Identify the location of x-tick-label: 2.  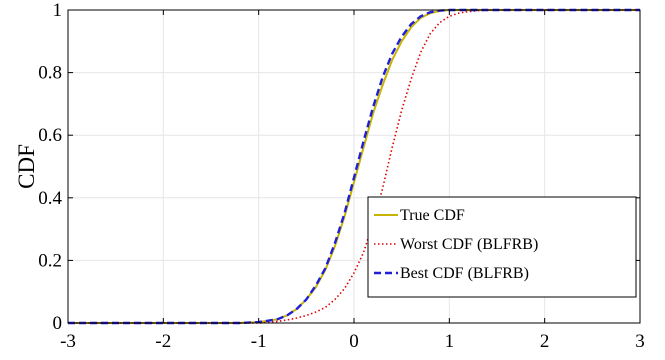
(545, 341).